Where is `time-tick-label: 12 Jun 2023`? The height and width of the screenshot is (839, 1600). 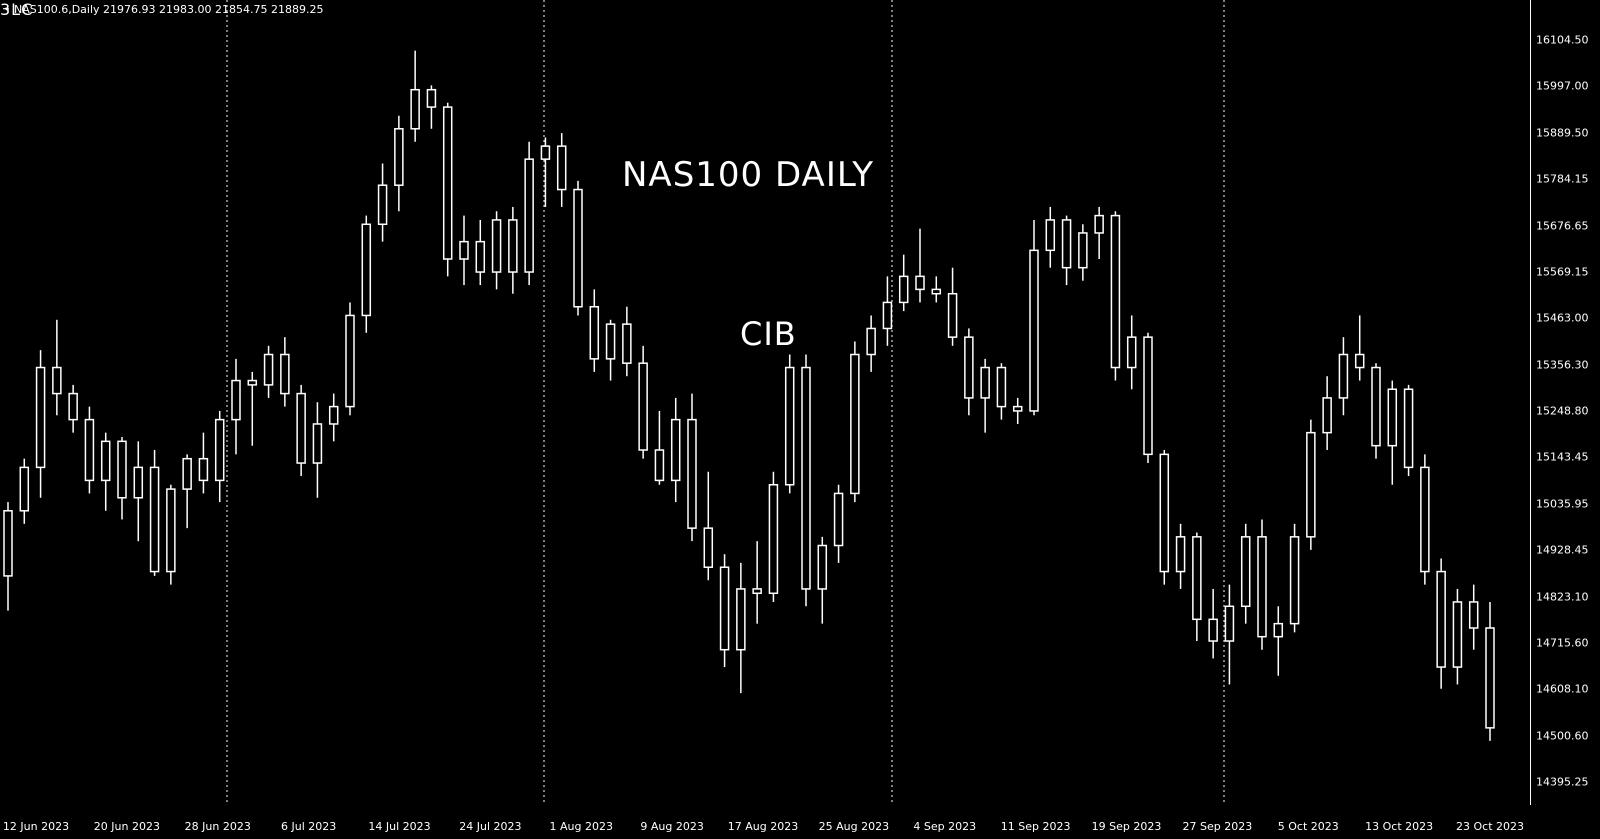
time-tick-label: 12 Jun 2023 is located at coordinates (36, 826).